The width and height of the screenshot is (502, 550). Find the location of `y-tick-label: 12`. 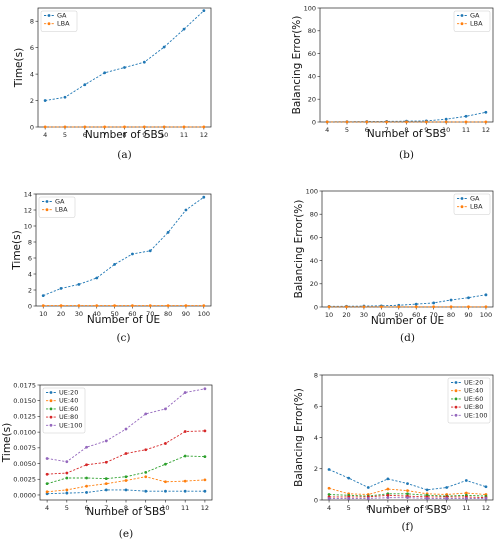

y-tick-label: 12 is located at coordinates (28, 210).